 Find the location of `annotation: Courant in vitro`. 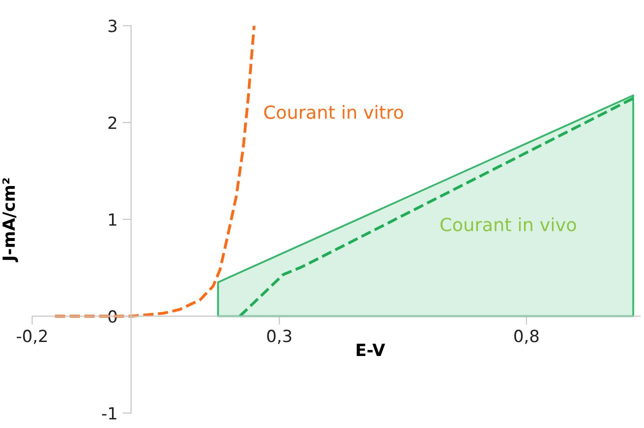

annotation: Courant in vitro is located at coordinates (334, 112).